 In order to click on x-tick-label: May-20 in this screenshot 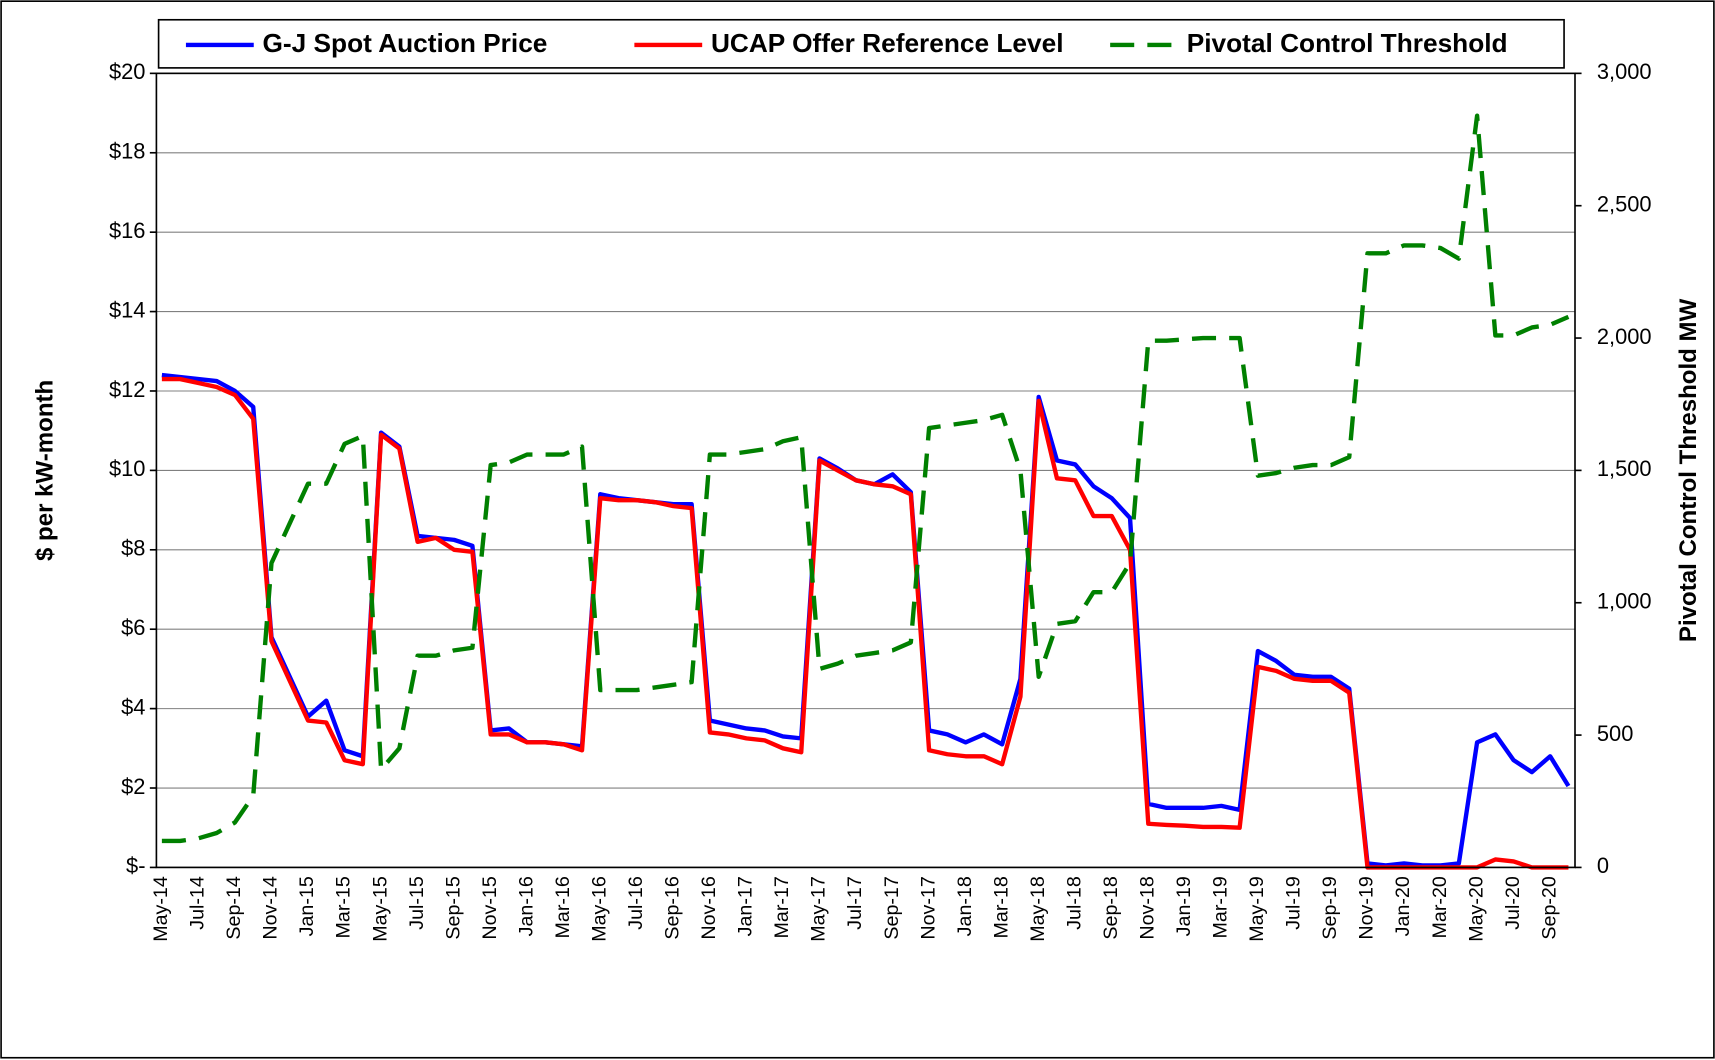, I will do `click(1476, 909)`.